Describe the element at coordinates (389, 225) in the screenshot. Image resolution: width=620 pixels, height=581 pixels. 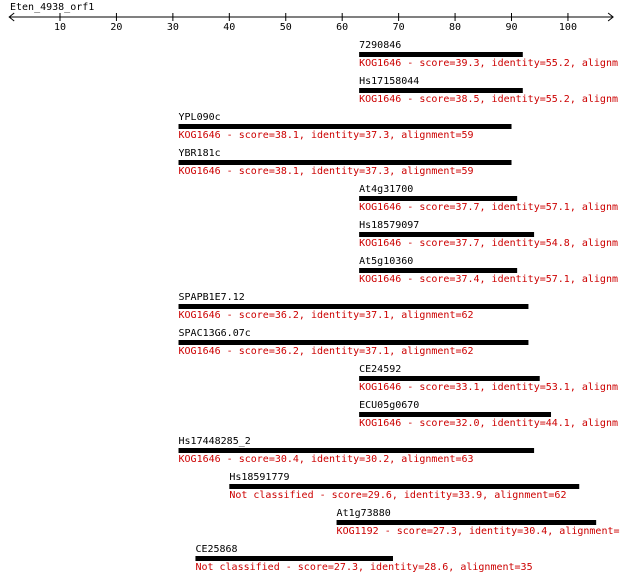
I see `hit-name: Hs18579097` at that location.